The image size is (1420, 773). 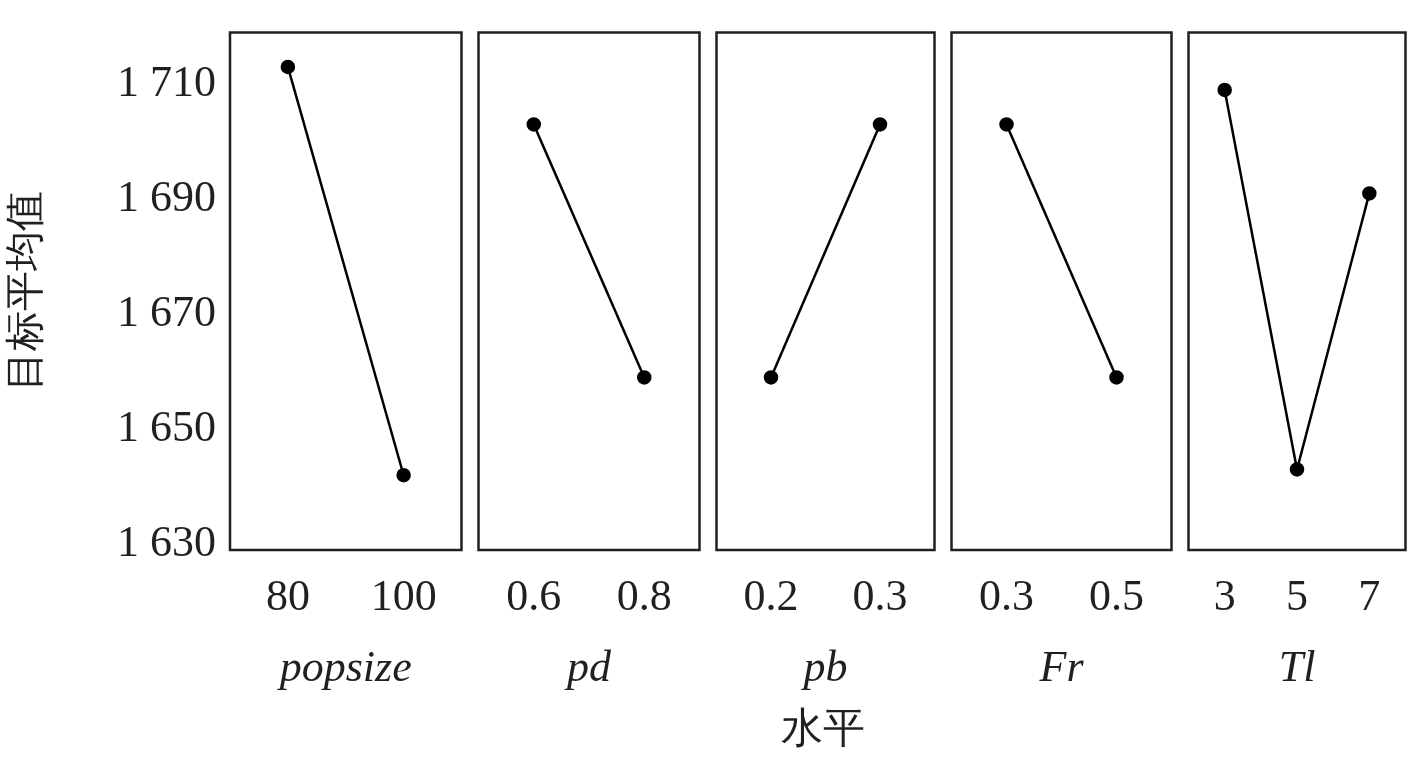 What do you see at coordinates (588, 667) in the screenshot?
I see `x-axis-title: pd` at bounding box center [588, 667].